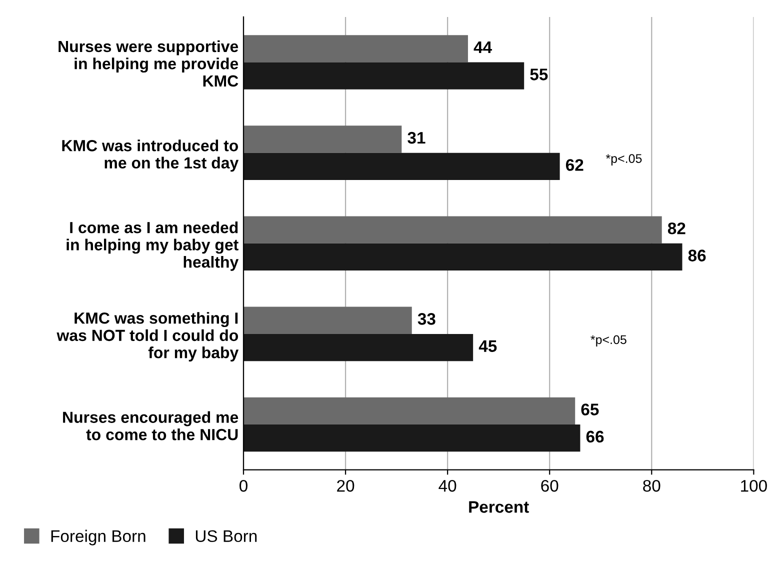  Describe the element at coordinates (150, 156) in the screenshot. I see `y-tick-label: KMC was introduced to me on the 1st day` at that location.